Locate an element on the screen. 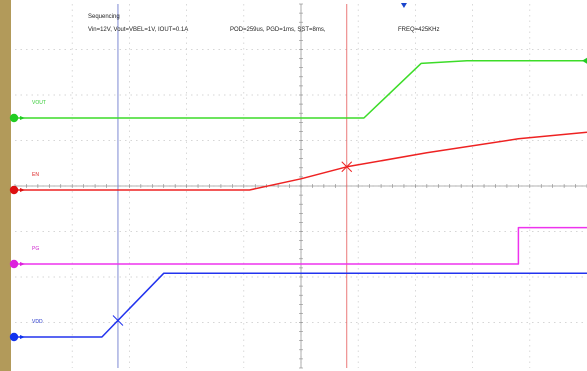 This screenshot has width=587, height=371. channel-arrow-en is located at coordinates (22, 190).